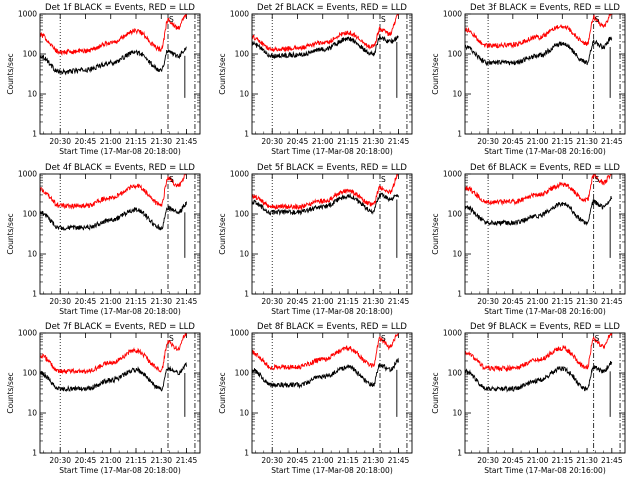 Image resolution: width=640 pixels, height=480 pixels. I want to click on chart-7-xlabel: Start Time (17-Mar-08 20:18:00), so click(120, 470).